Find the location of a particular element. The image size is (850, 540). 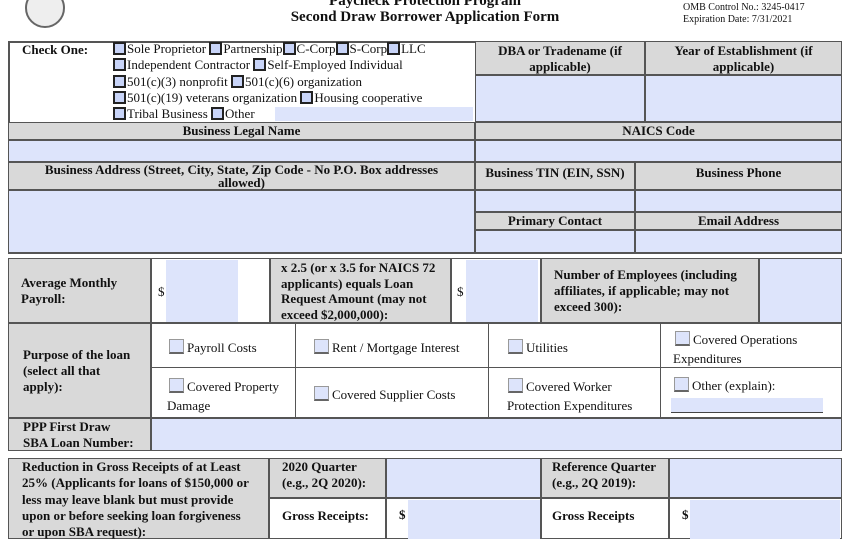

dba-header: DBA or Tradename (if applicable) is located at coordinates (560, 58).